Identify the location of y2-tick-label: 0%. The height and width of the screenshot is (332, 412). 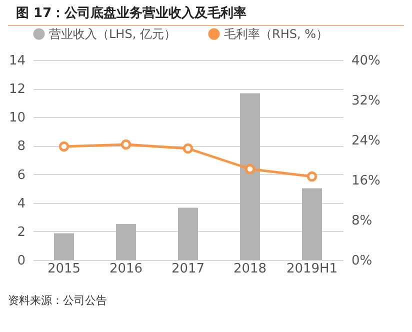
(362, 261).